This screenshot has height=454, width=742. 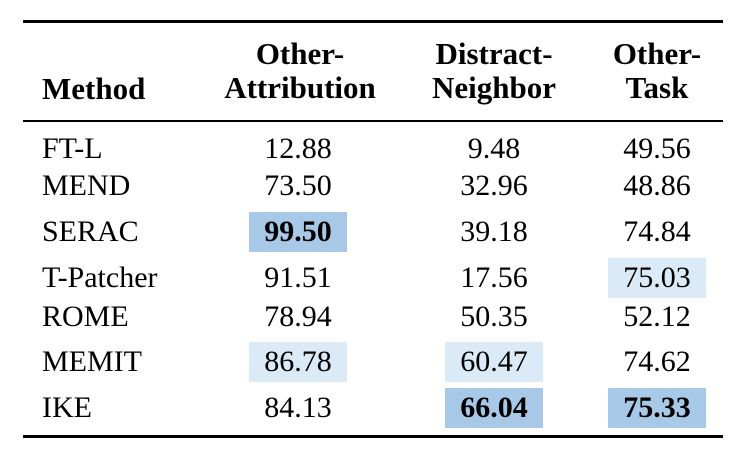 I want to click on header-line-2: Attribution, so click(x=300, y=87).